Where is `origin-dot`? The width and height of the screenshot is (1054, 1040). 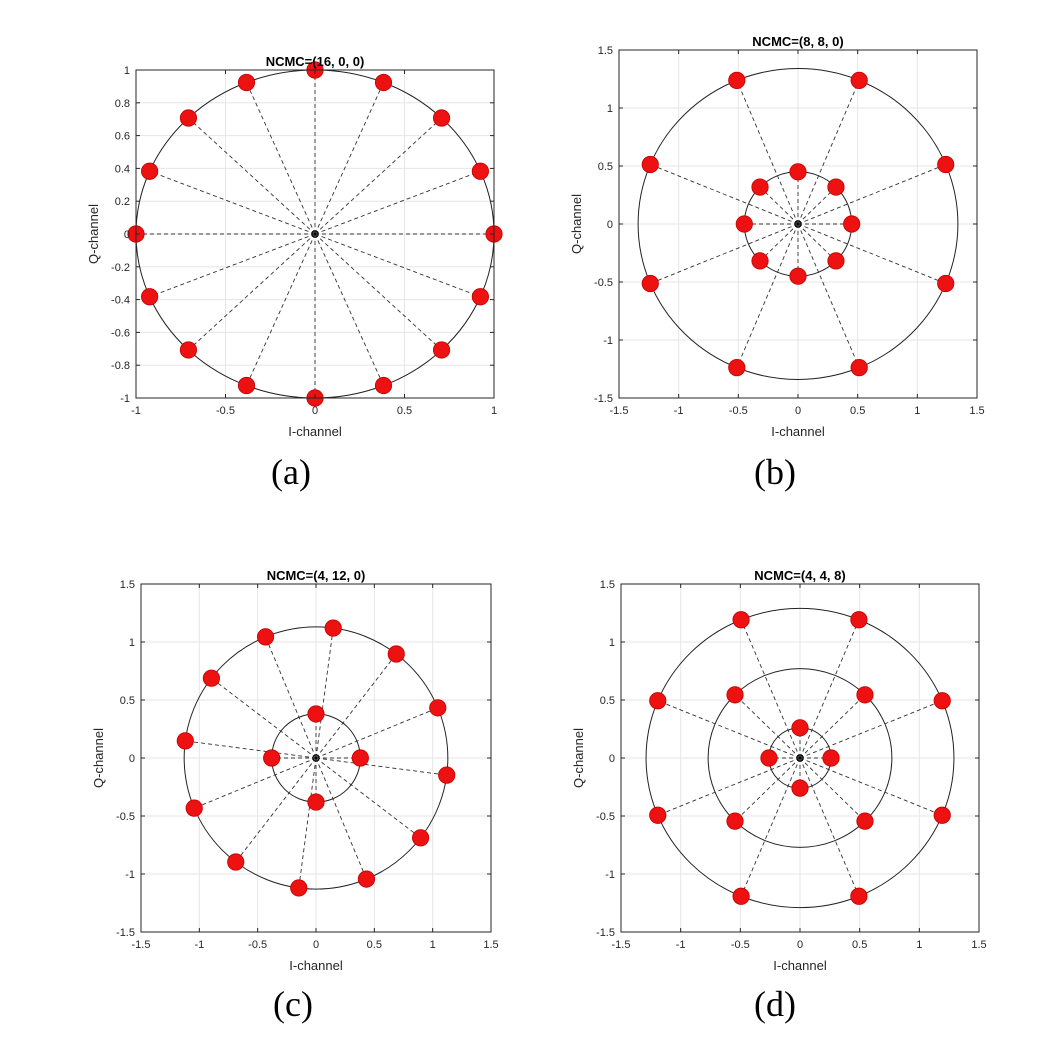 origin-dot is located at coordinates (798, 224).